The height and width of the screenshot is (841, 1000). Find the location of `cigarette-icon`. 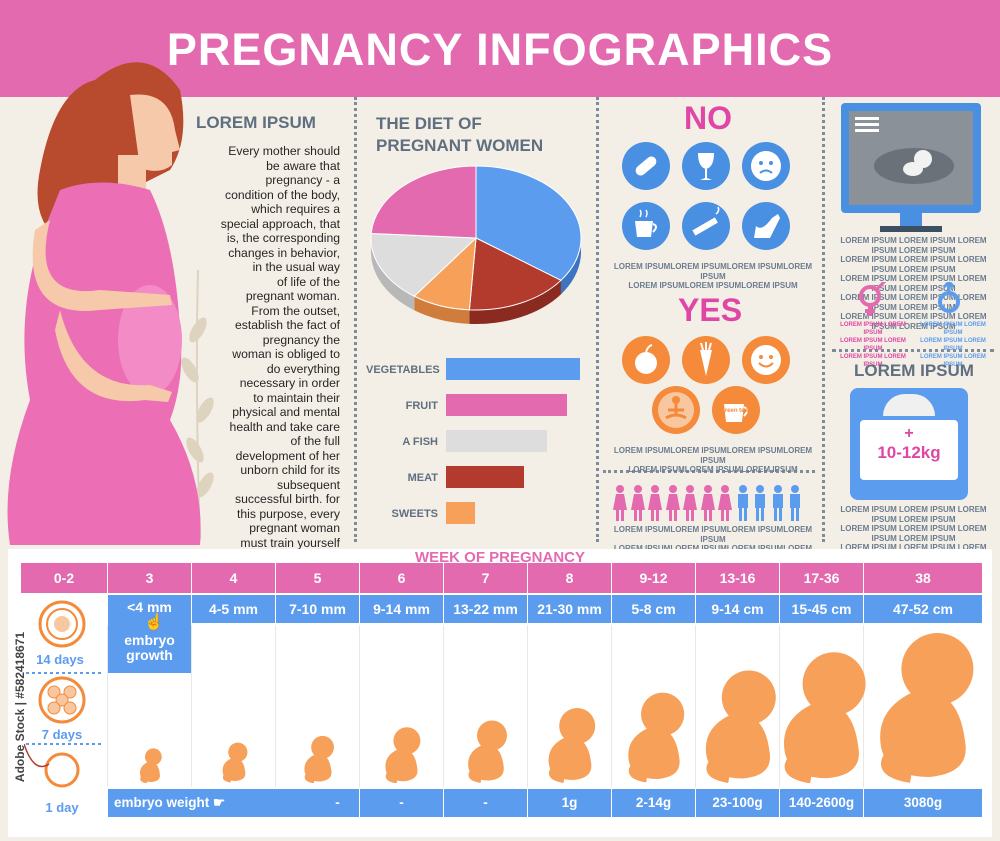

cigarette-icon is located at coordinates (706, 226).